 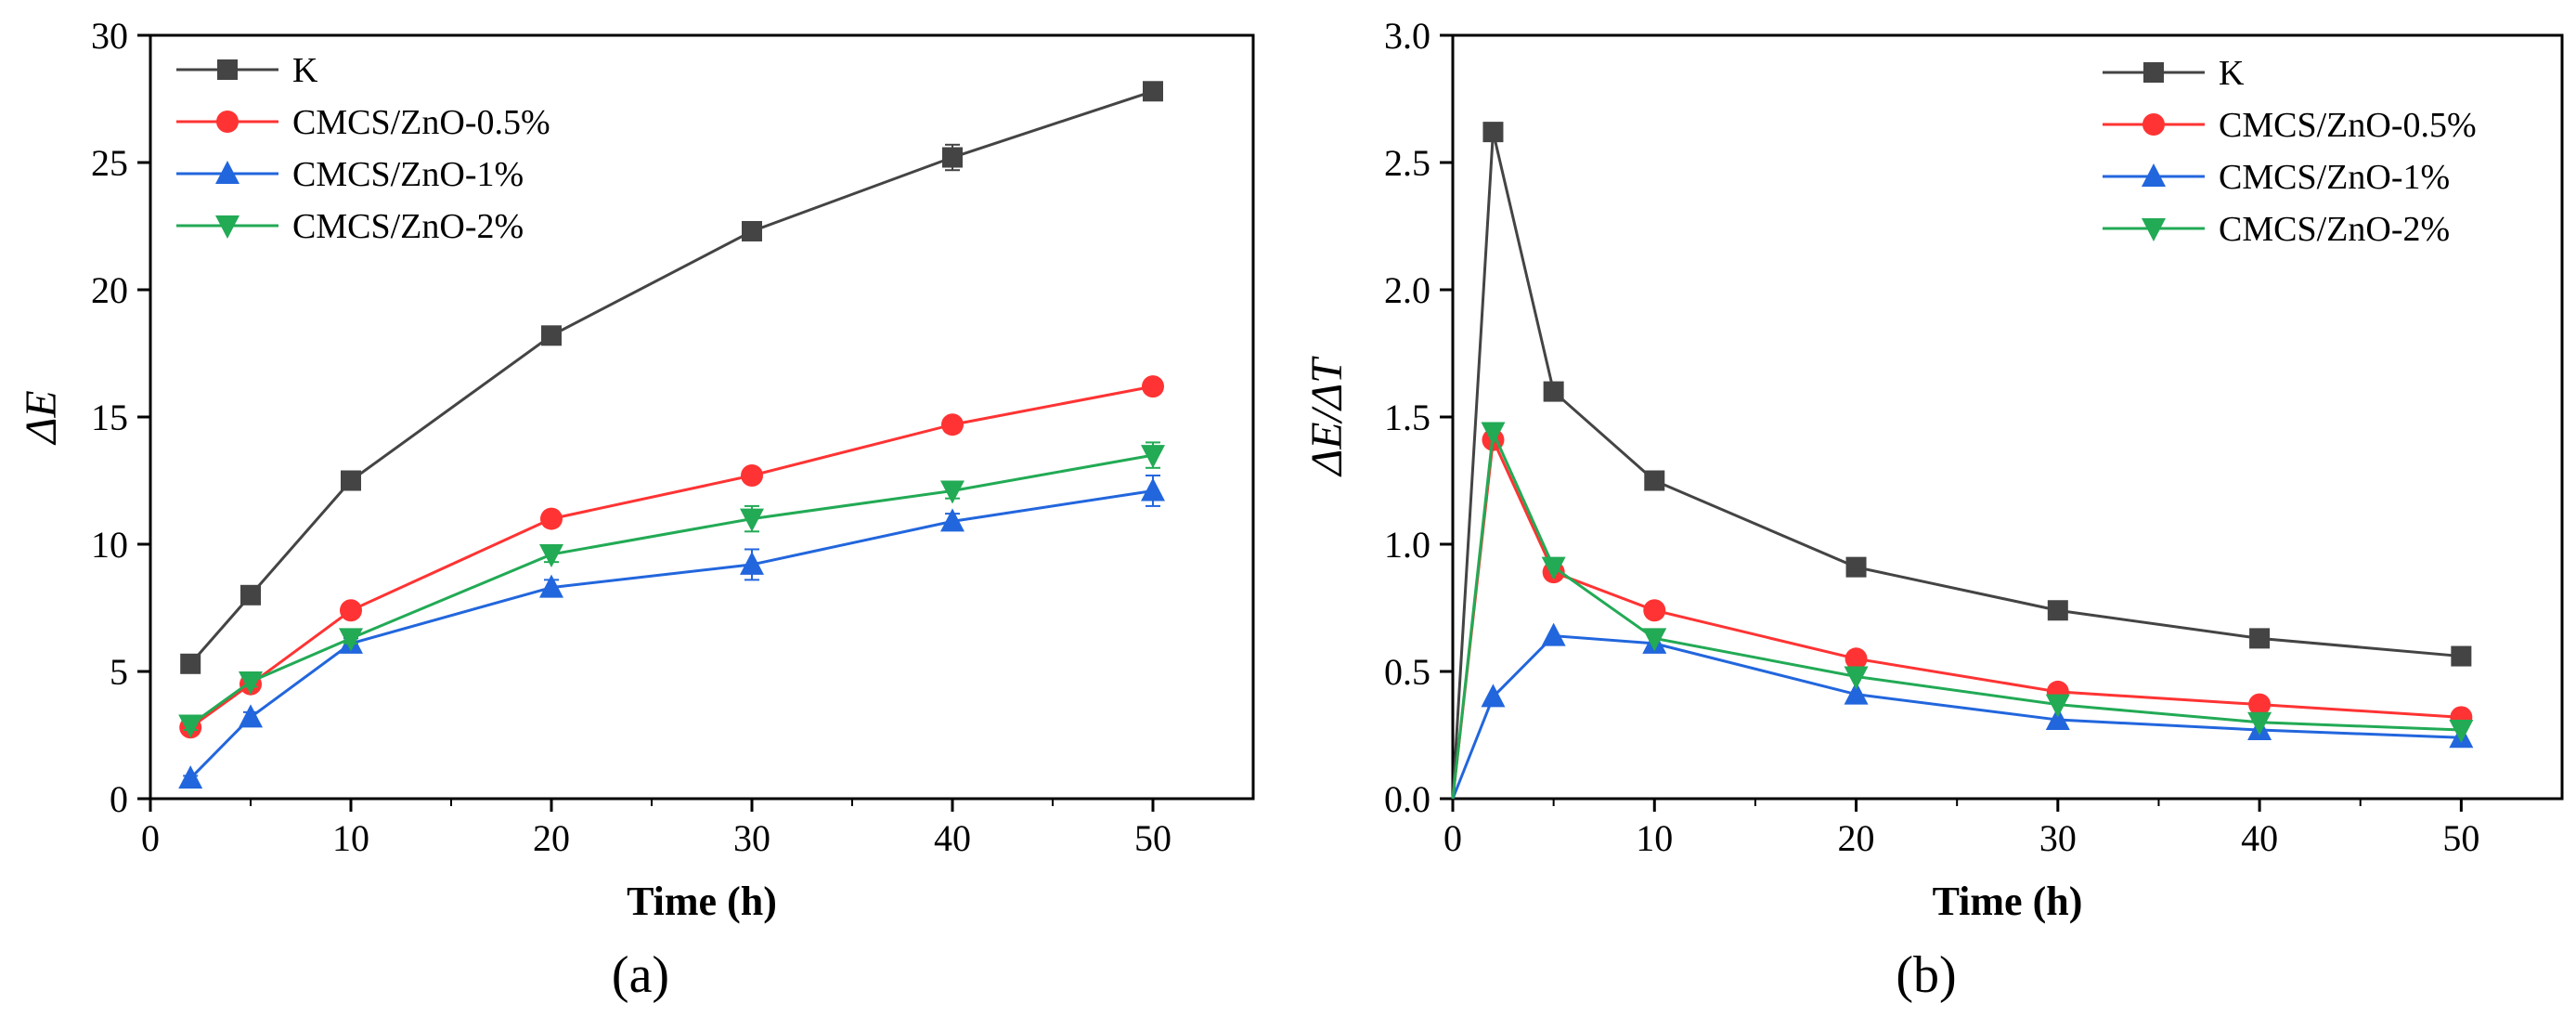 What do you see at coordinates (41, 418) in the screenshot?
I see `y-axis-title: ΔE` at bounding box center [41, 418].